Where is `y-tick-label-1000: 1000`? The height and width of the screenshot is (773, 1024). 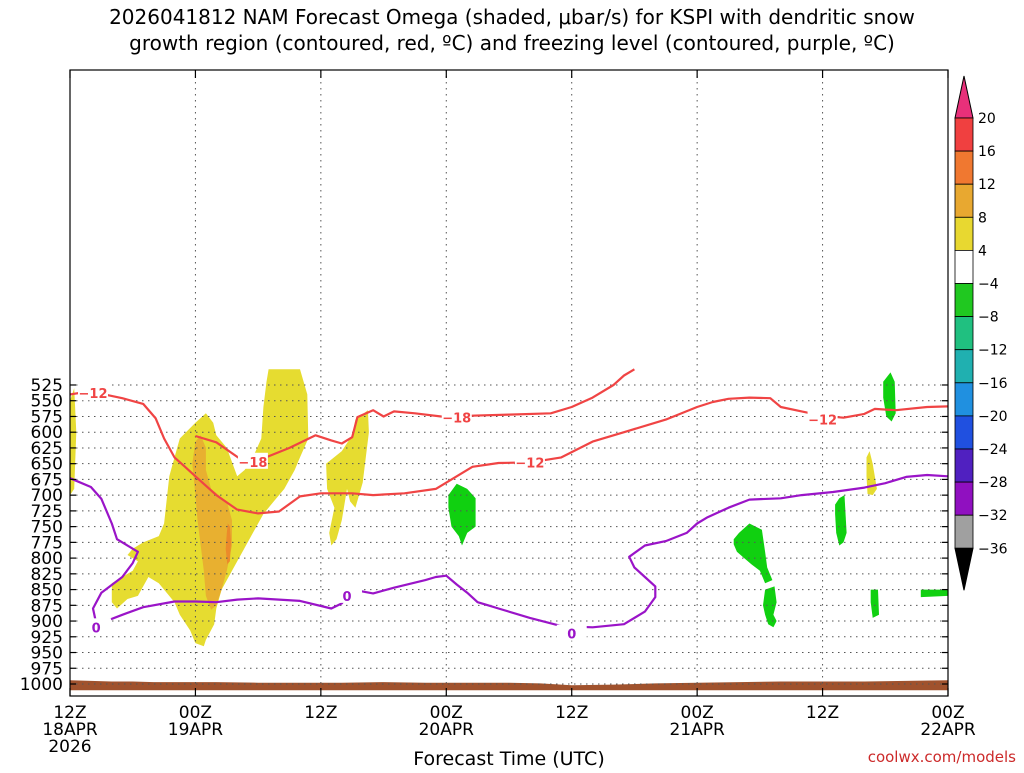
y-tick-label-1000: 1000 is located at coordinates (41, 685).